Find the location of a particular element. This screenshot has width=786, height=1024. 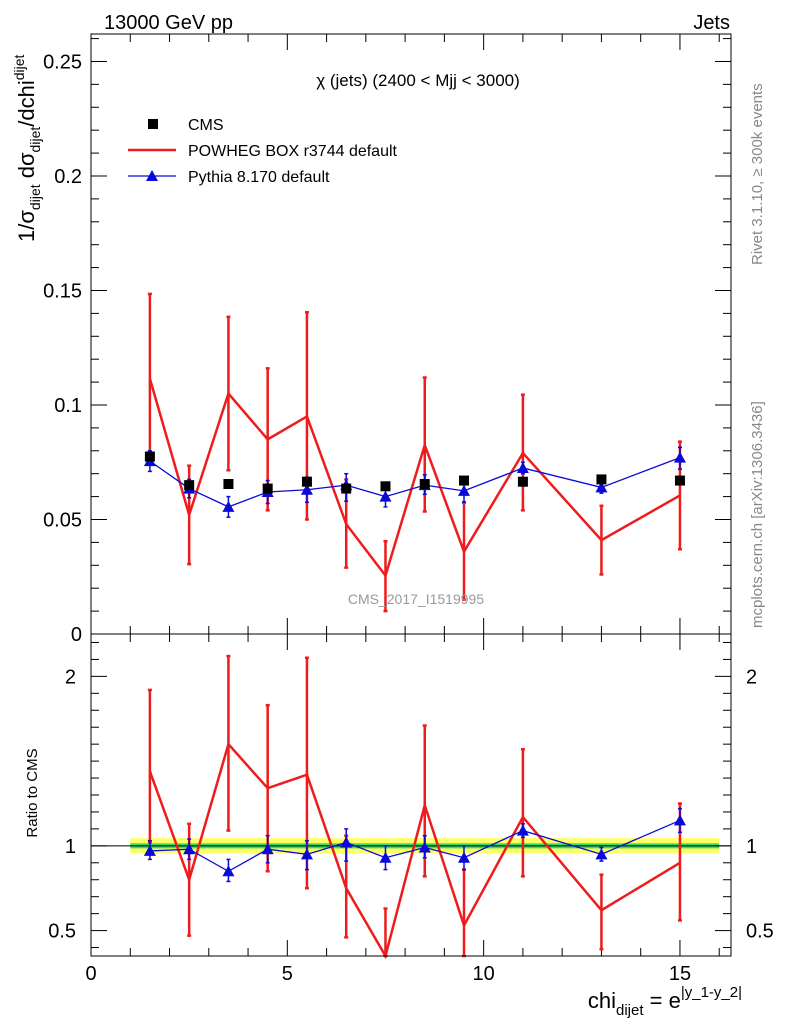

ratio-powheg-line is located at coordinates (414, 850).